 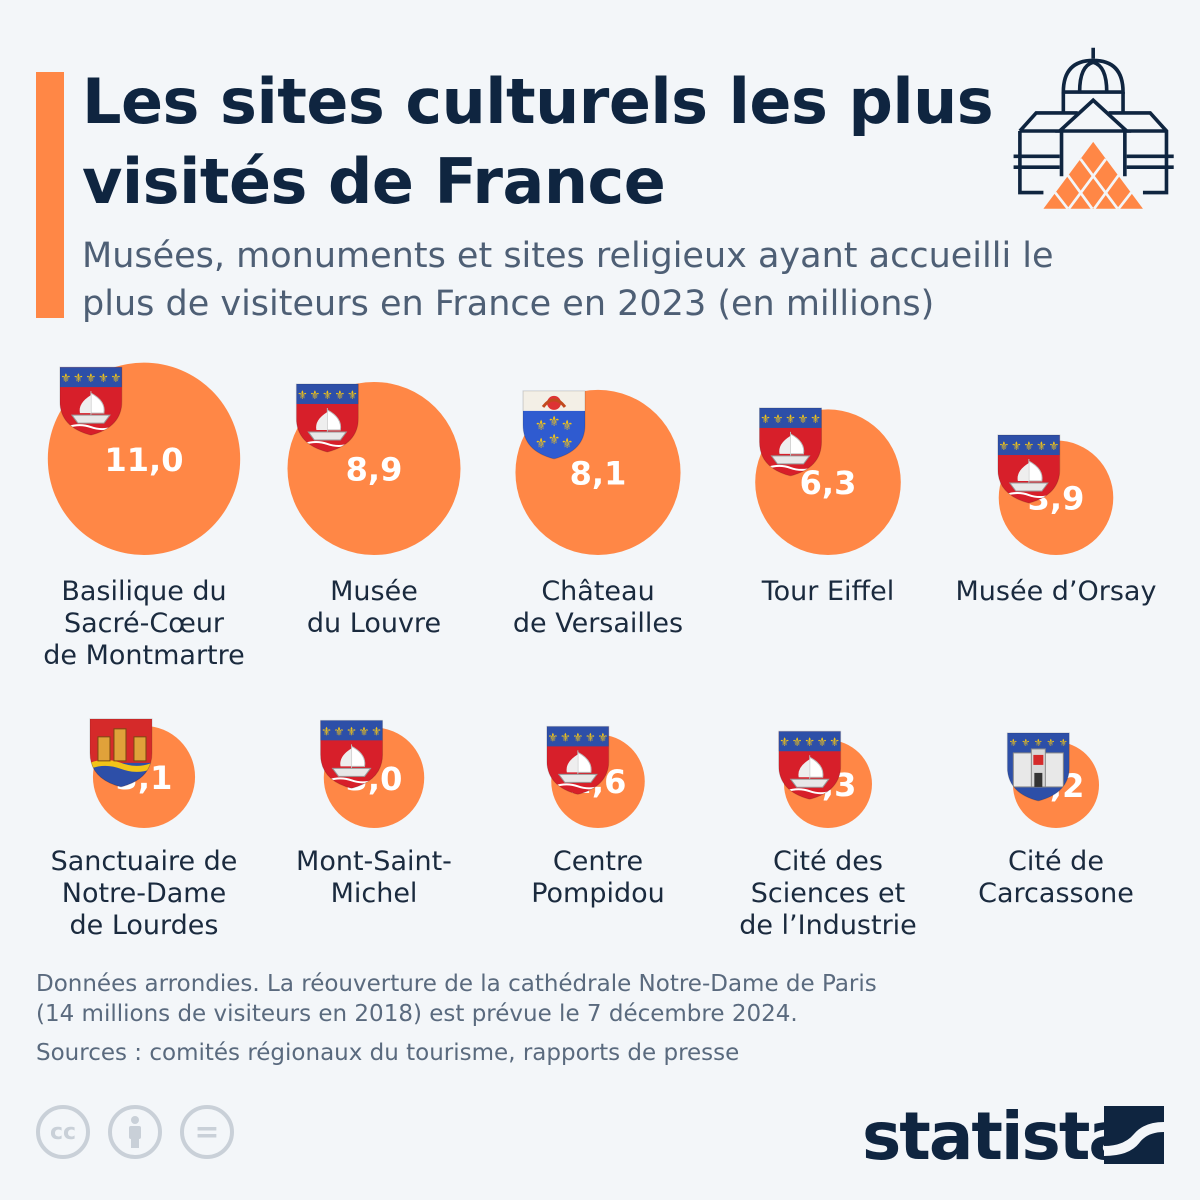 I want to click on versailles-crest-icon: ⚜ ⚜⚜⚜⚜ ⚜, so click(x=554, y=425).